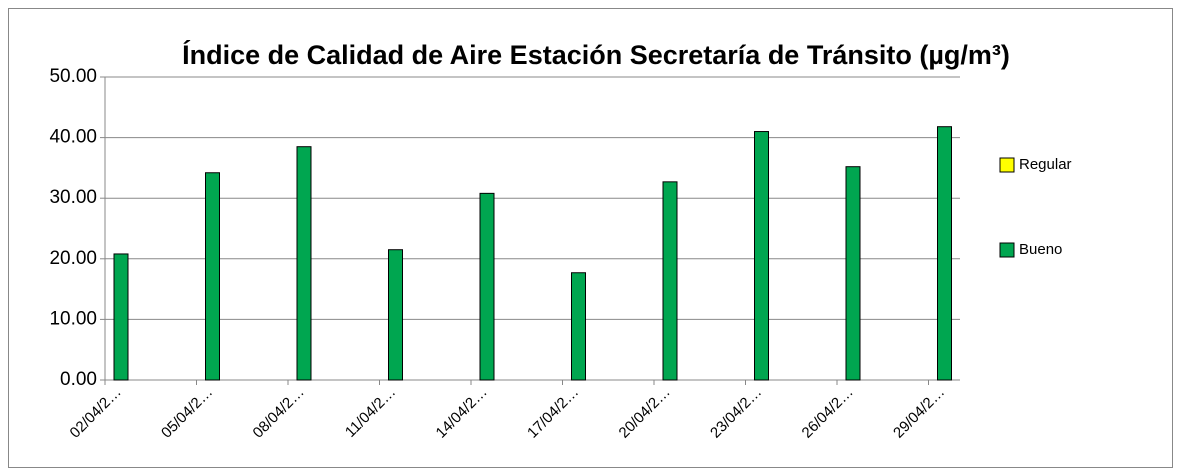 The image size is (1181, 476). Describe the element at coordinates (1045, 164) in the screenshot. I see `legend-label: Regular` at that location.